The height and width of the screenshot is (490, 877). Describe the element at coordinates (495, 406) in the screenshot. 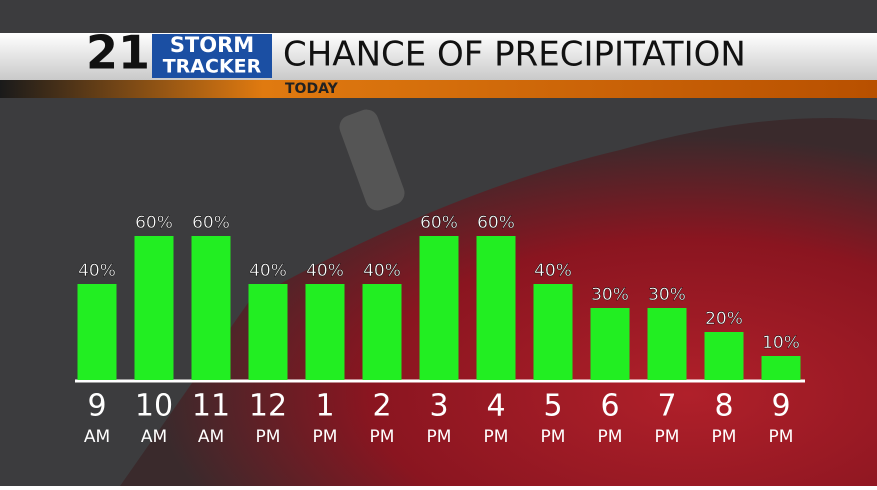

I see `x-tick-label: 4` at that location.